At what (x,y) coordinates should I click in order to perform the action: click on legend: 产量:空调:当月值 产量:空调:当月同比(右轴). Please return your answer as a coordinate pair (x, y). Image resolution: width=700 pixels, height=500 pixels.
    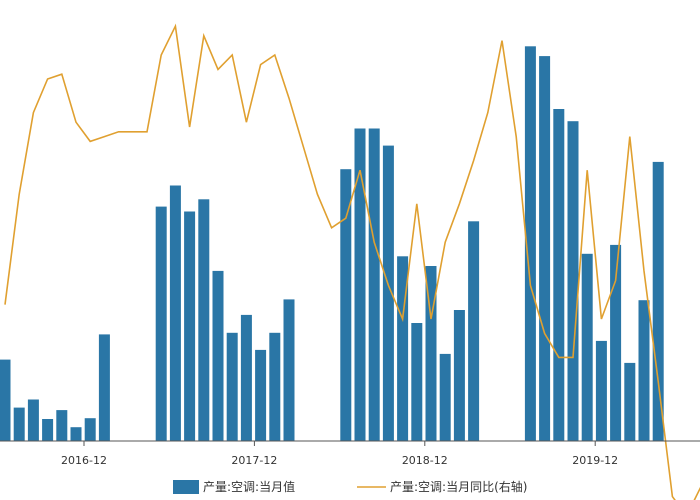
    Looking at the image, I should click on (350, 486).